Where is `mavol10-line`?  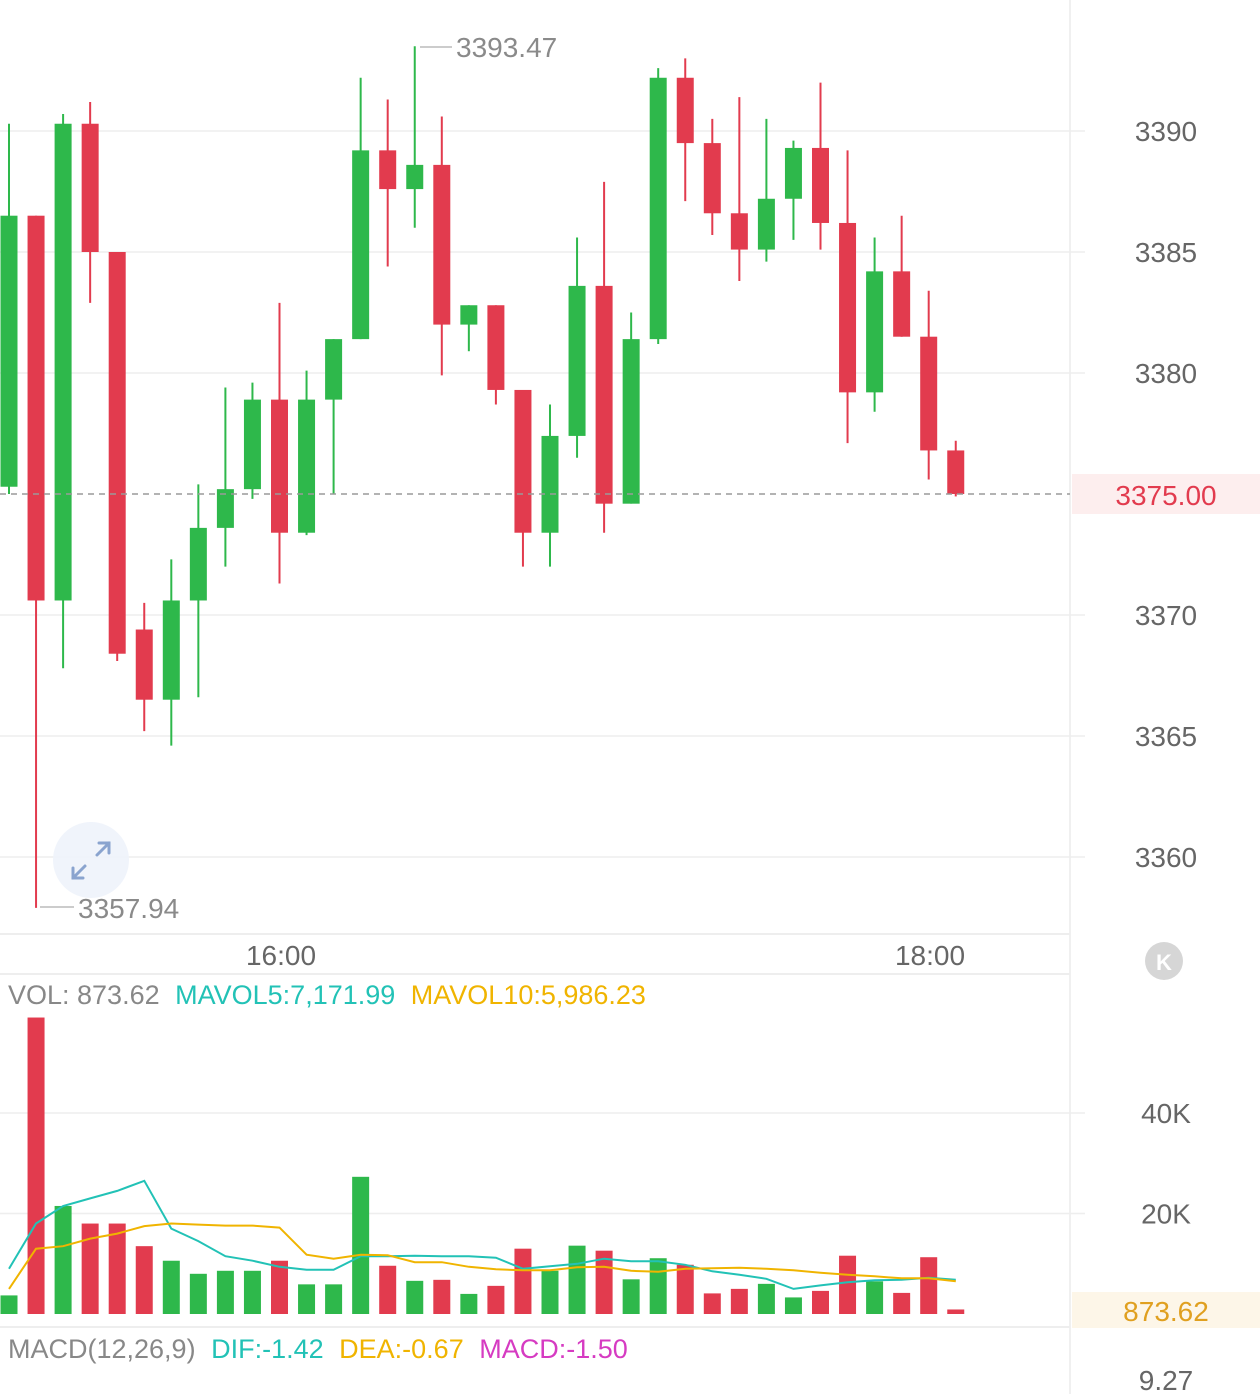
mavol10-line is located at coordinates (482, 1256).